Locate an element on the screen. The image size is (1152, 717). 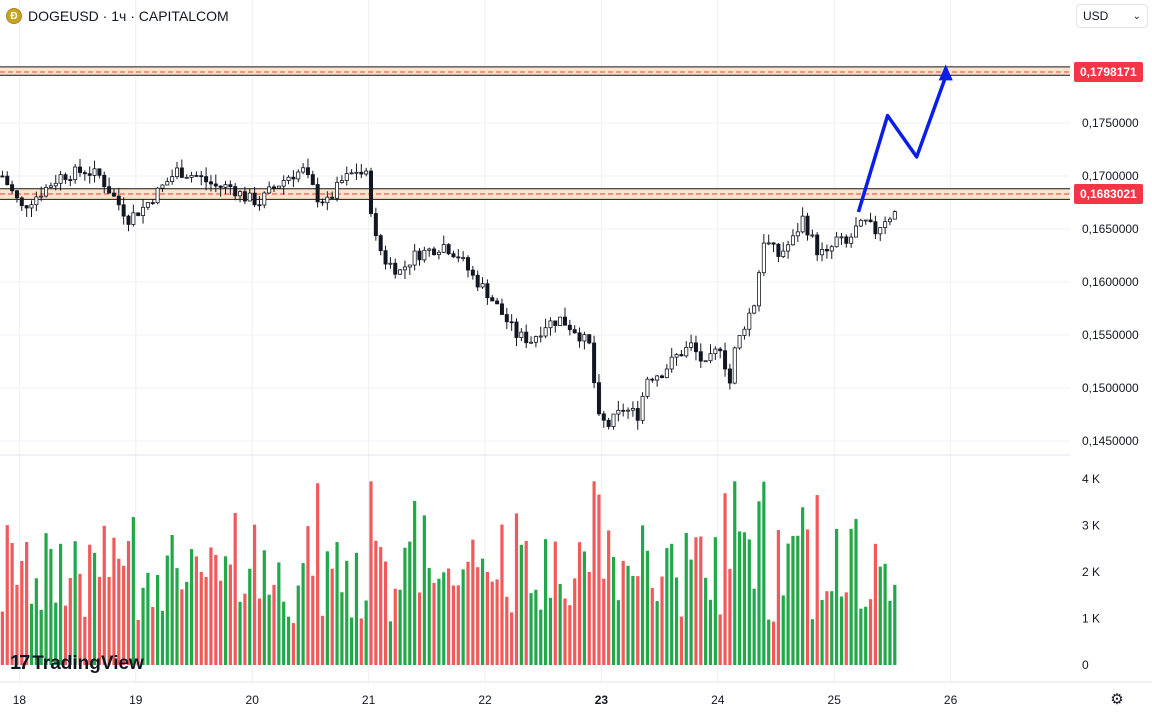
symbol-label: DOGEUSD · 1ч · CAPITALCOM is located at coordinates (128, 16).